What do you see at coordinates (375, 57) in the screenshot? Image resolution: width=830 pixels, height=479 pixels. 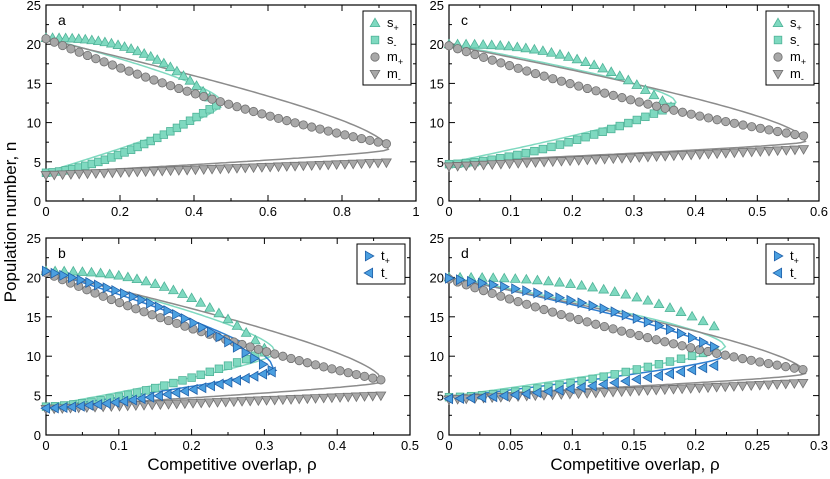 I see `legend-marker-m_plus` at bounding box center [375, 57].